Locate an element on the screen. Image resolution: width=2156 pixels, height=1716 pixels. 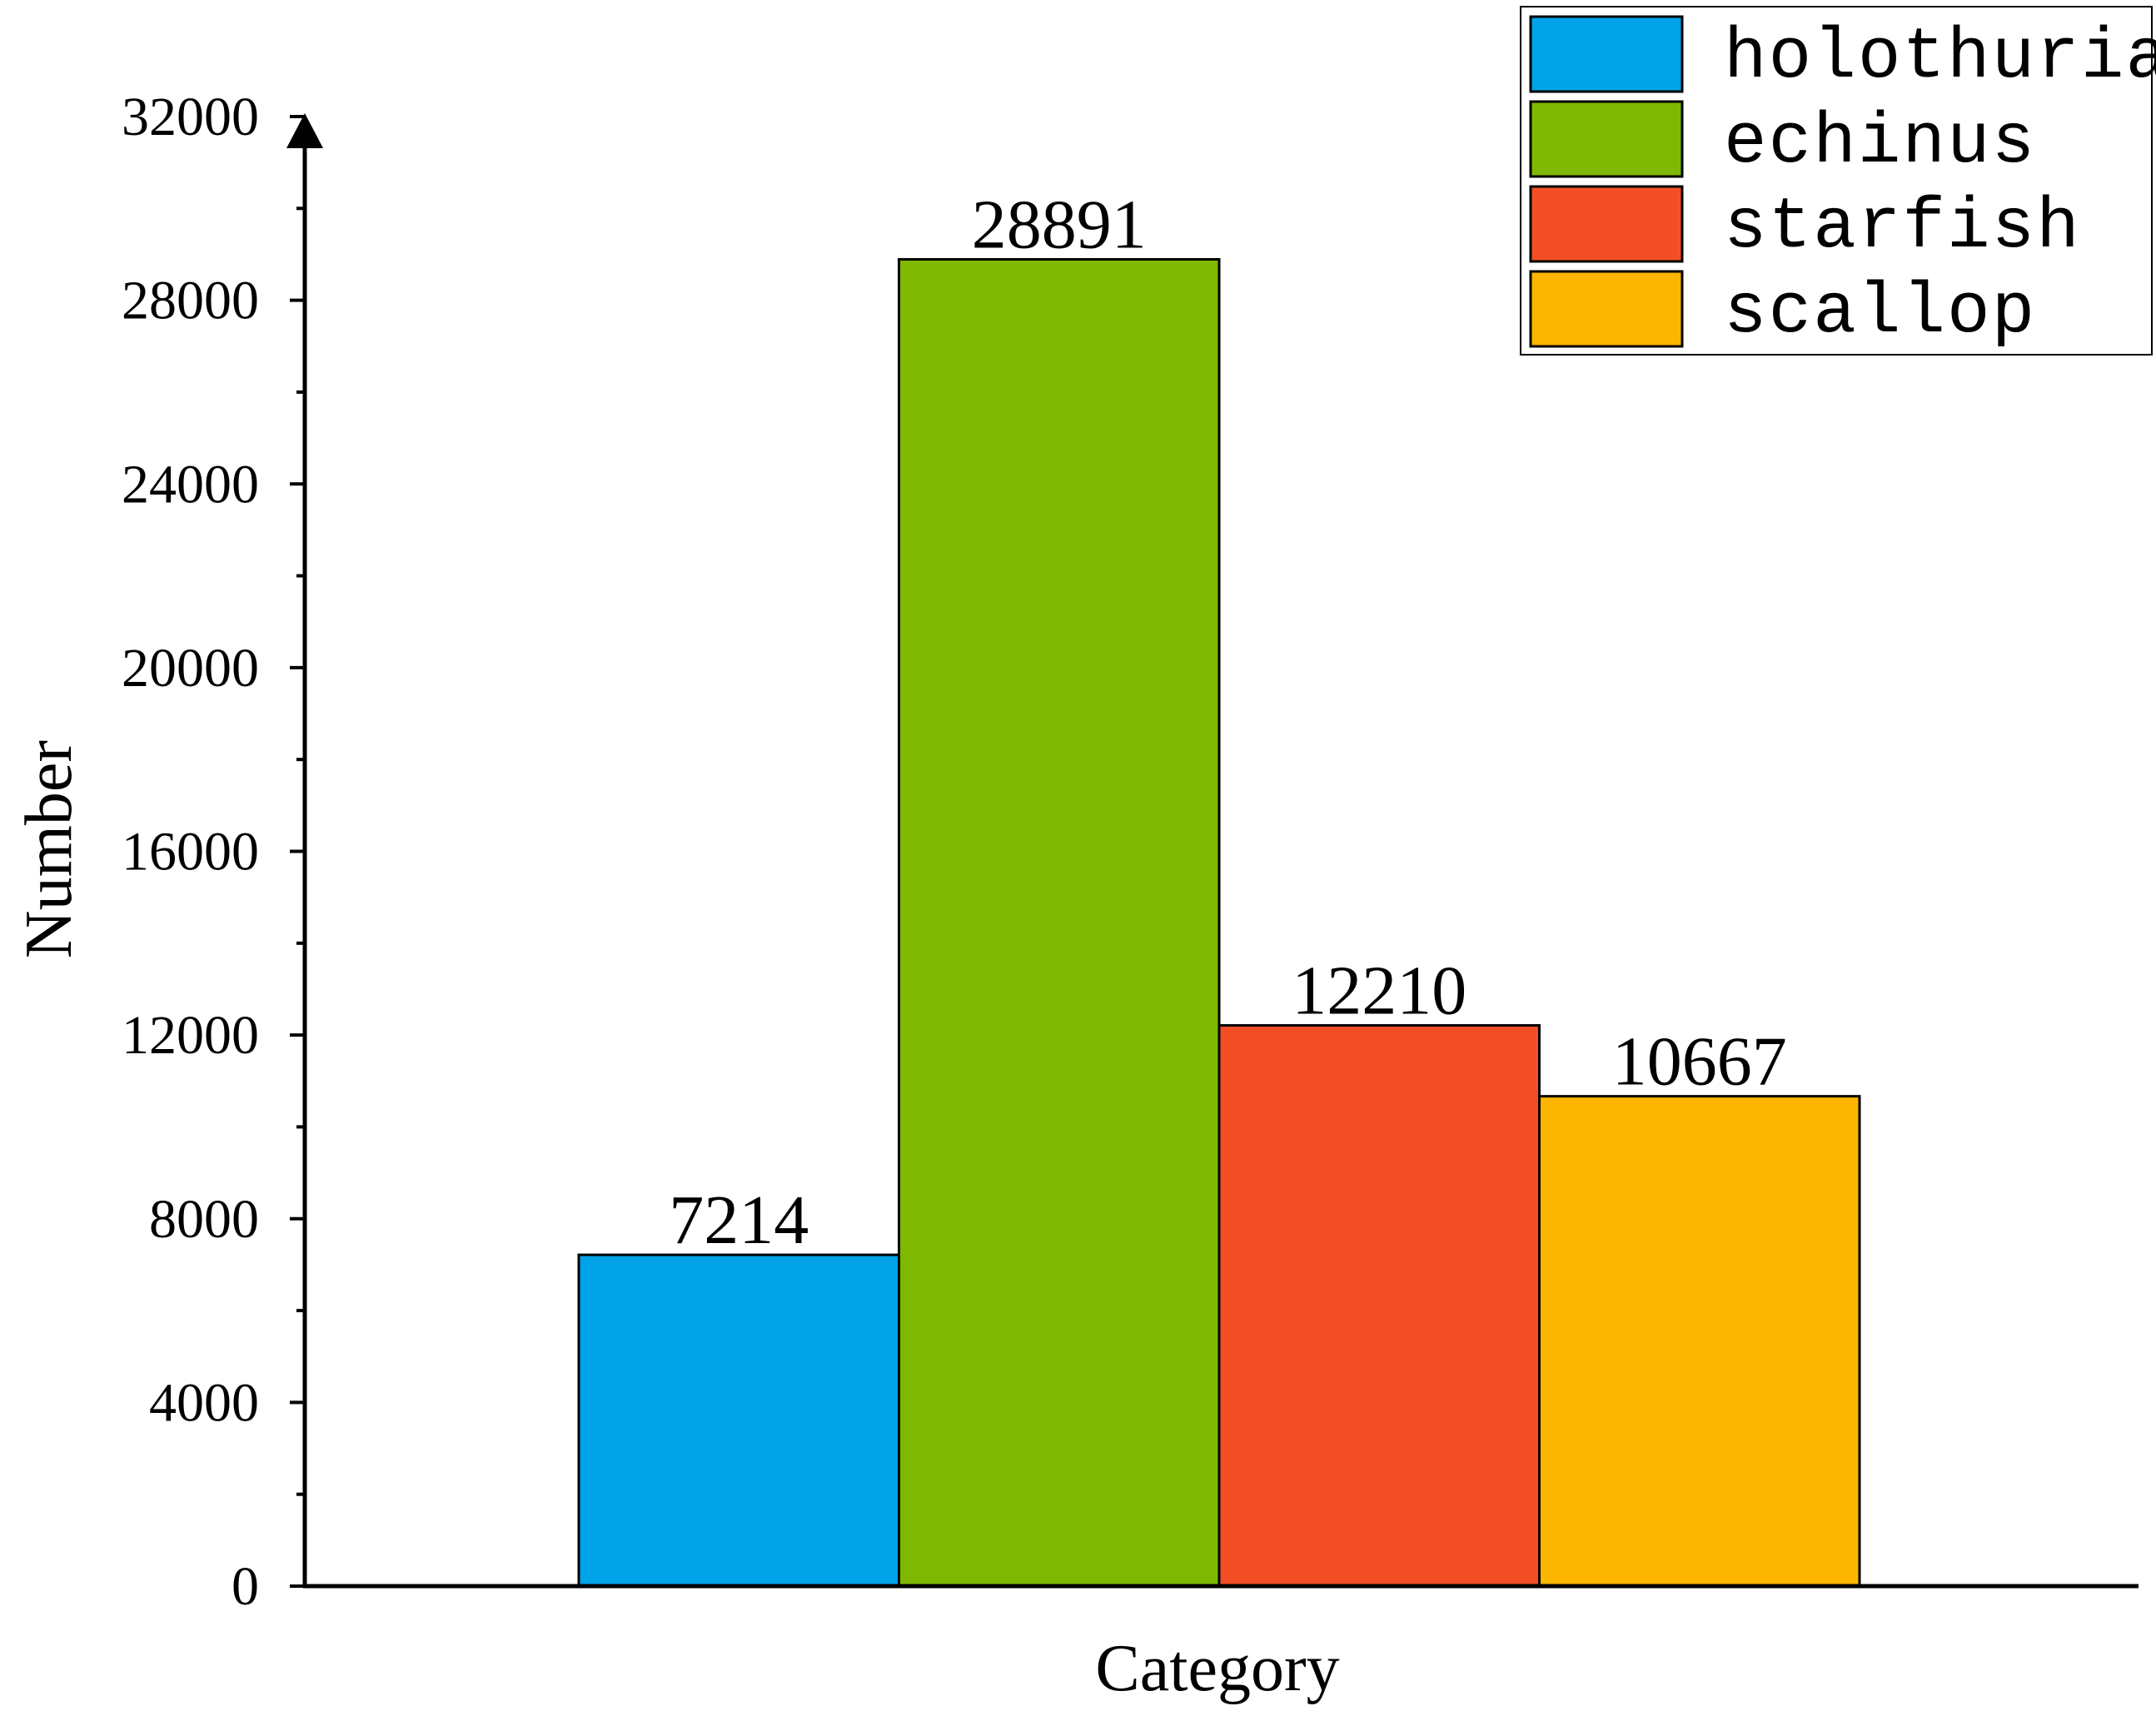
legend-label-holothurian: holothurian is located at coordinates (1940, 57).